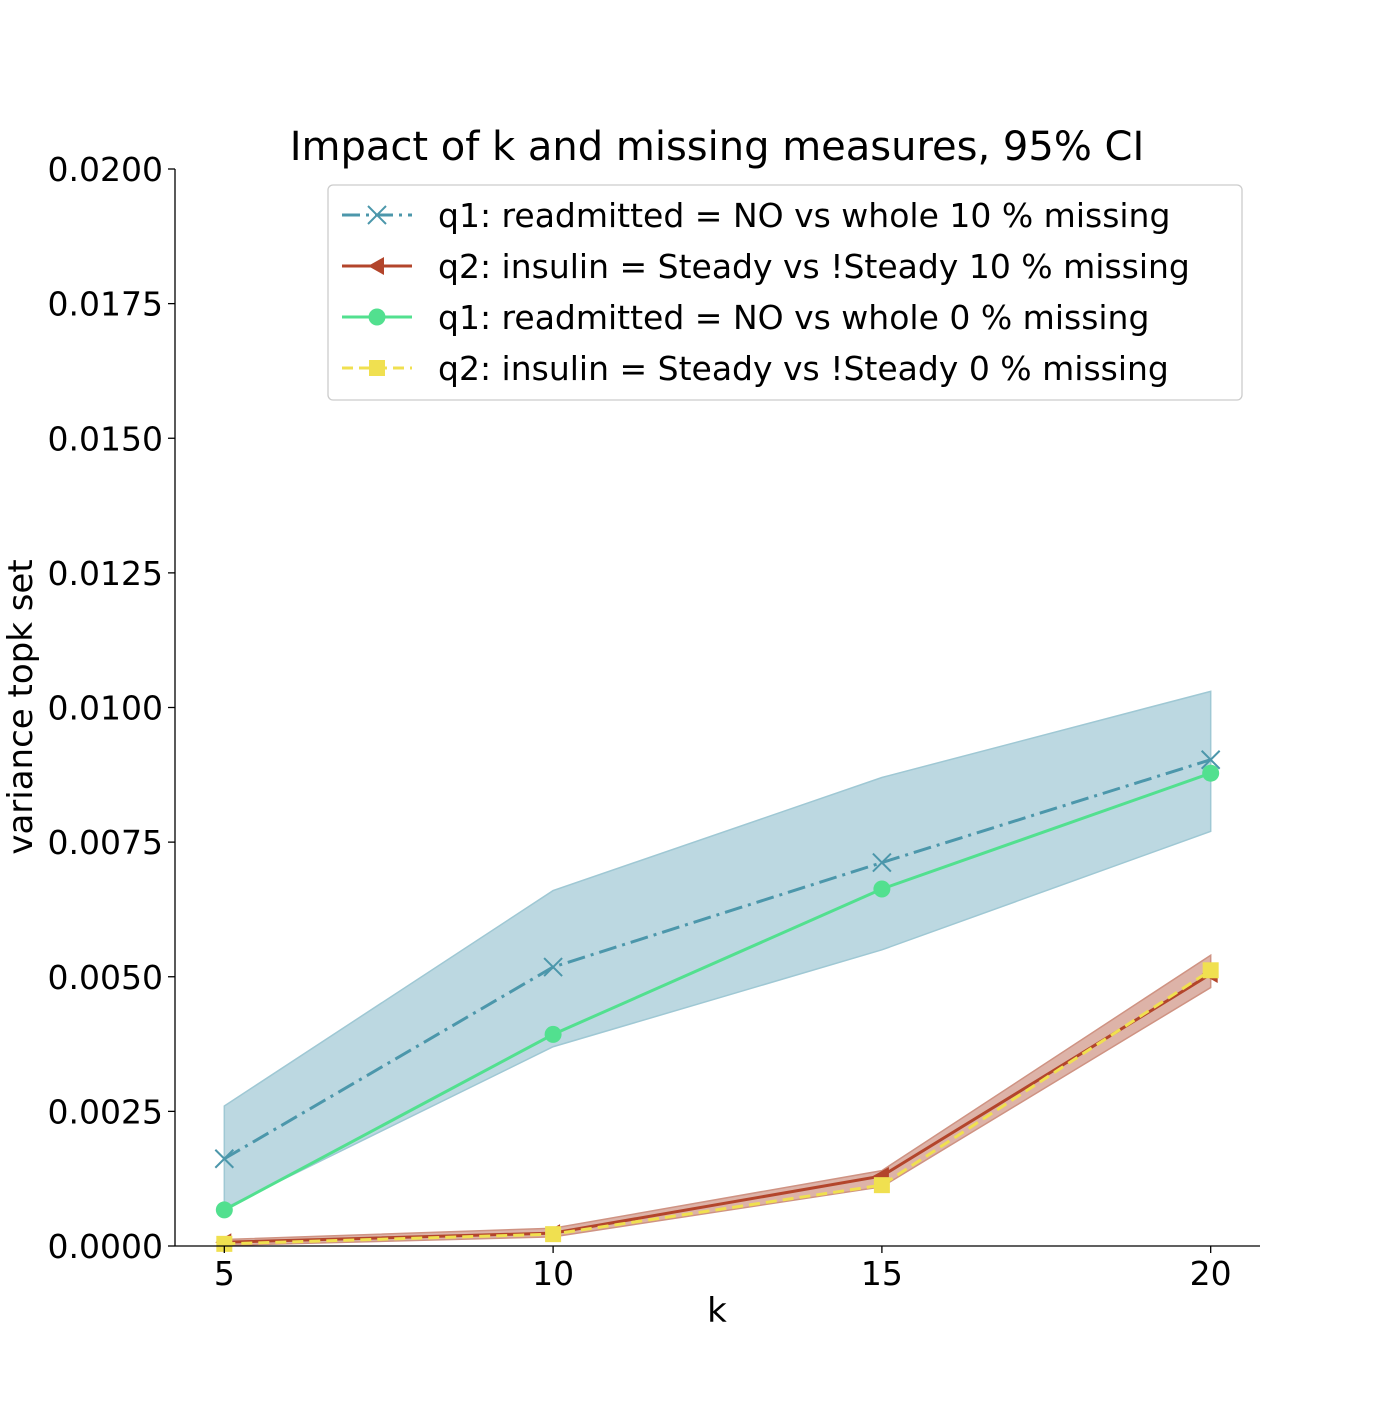  I want to click on chart-title: Impact of k and missing measures, 95% CI, so click(717, 147).